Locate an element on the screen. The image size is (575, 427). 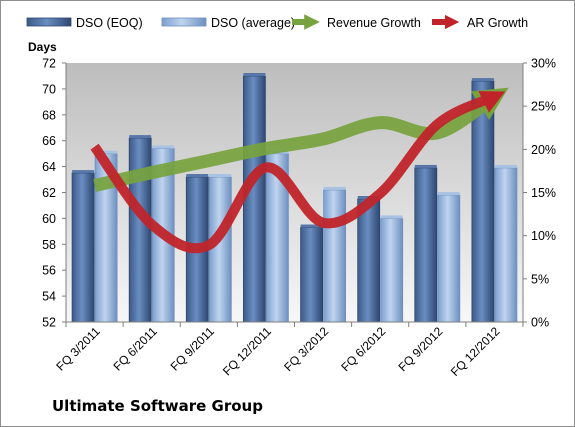
legend-swatch-dso-eoq is located at coordinates (49, 22).